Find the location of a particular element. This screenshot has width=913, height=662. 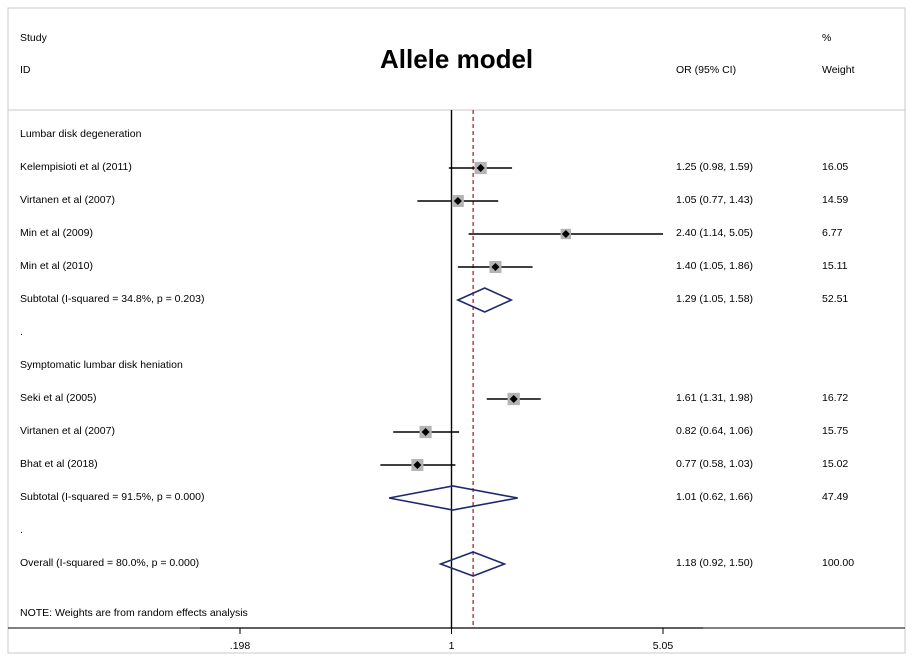

x-tick-label: 1 is located at coordinates (451, 646).